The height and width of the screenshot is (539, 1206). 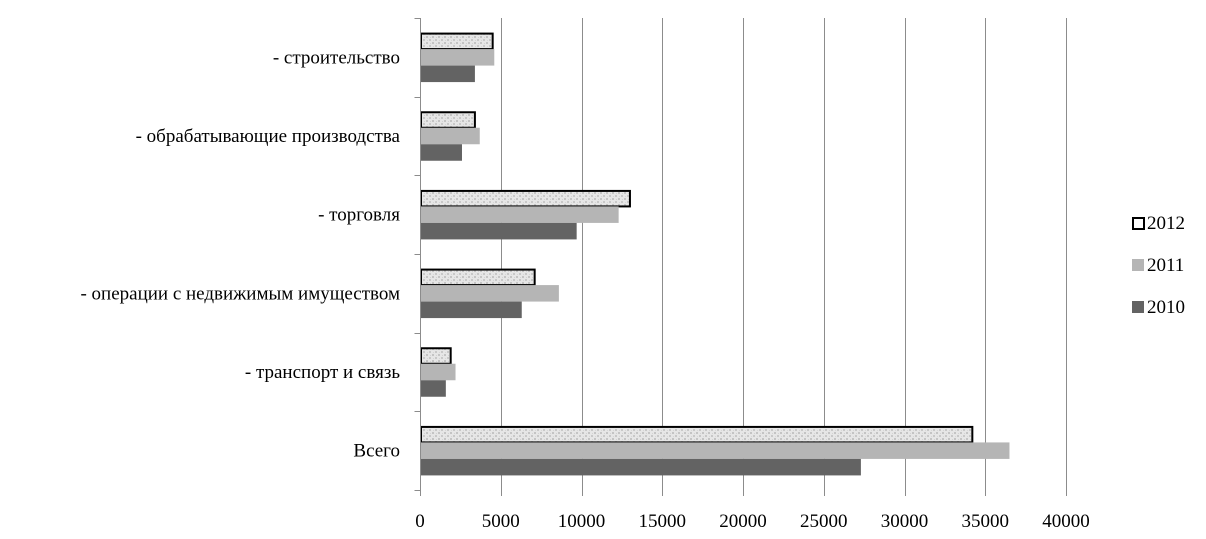 I want to click on legend-swatch-2010, so click(x=1138, y=307).